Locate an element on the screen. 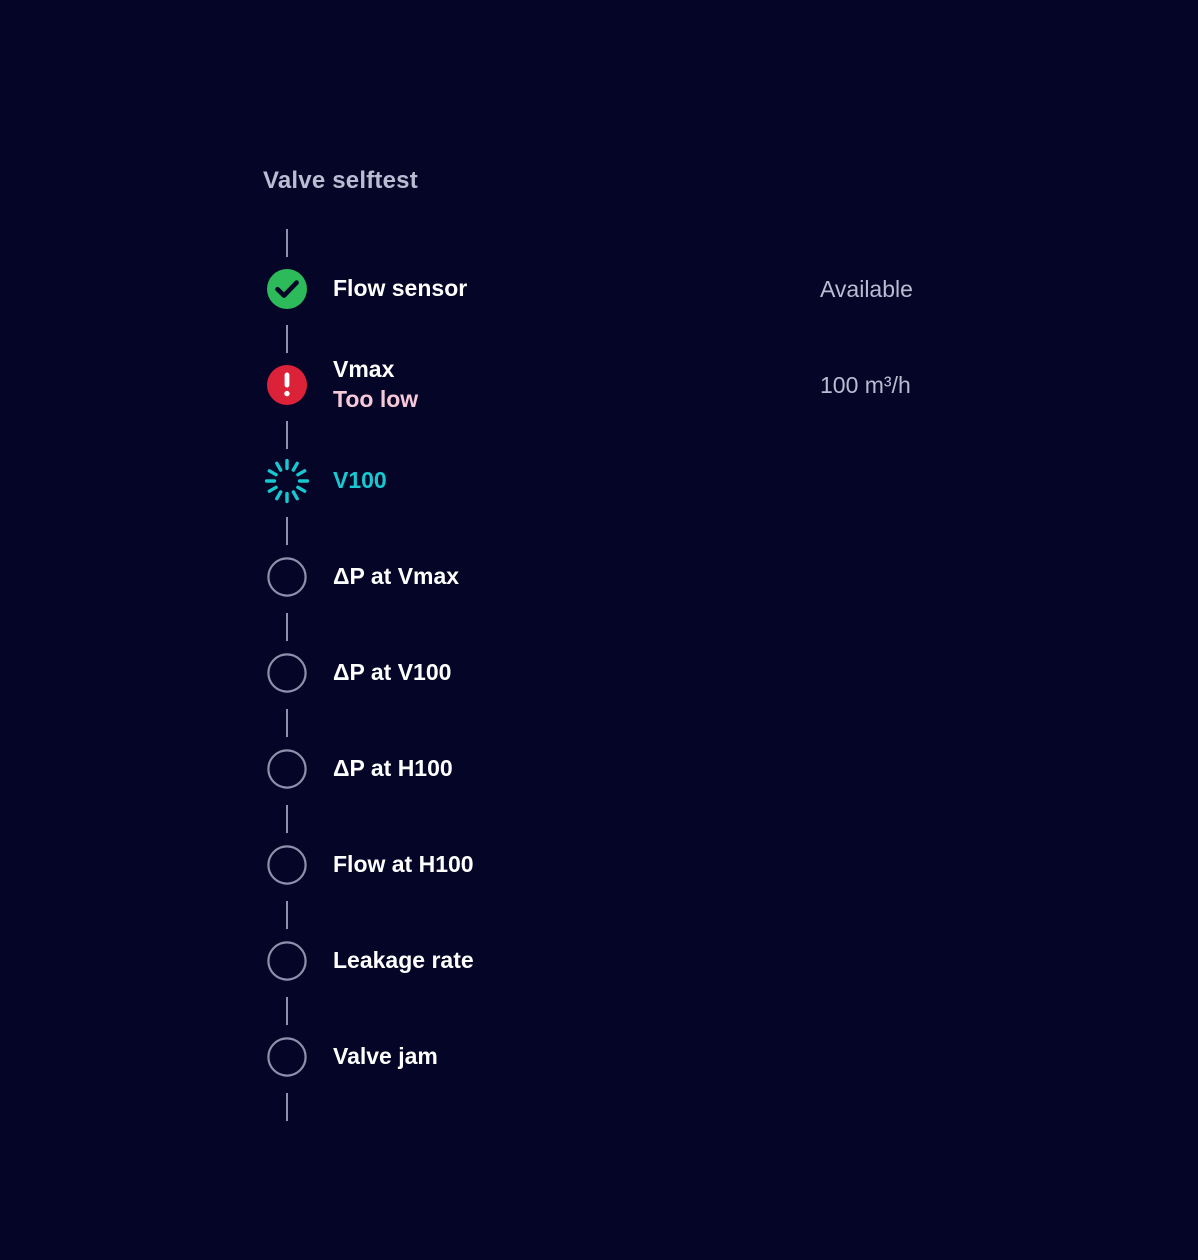  step-item: Vmax Too low 100 m³/h is located at coordinates (643, 400).